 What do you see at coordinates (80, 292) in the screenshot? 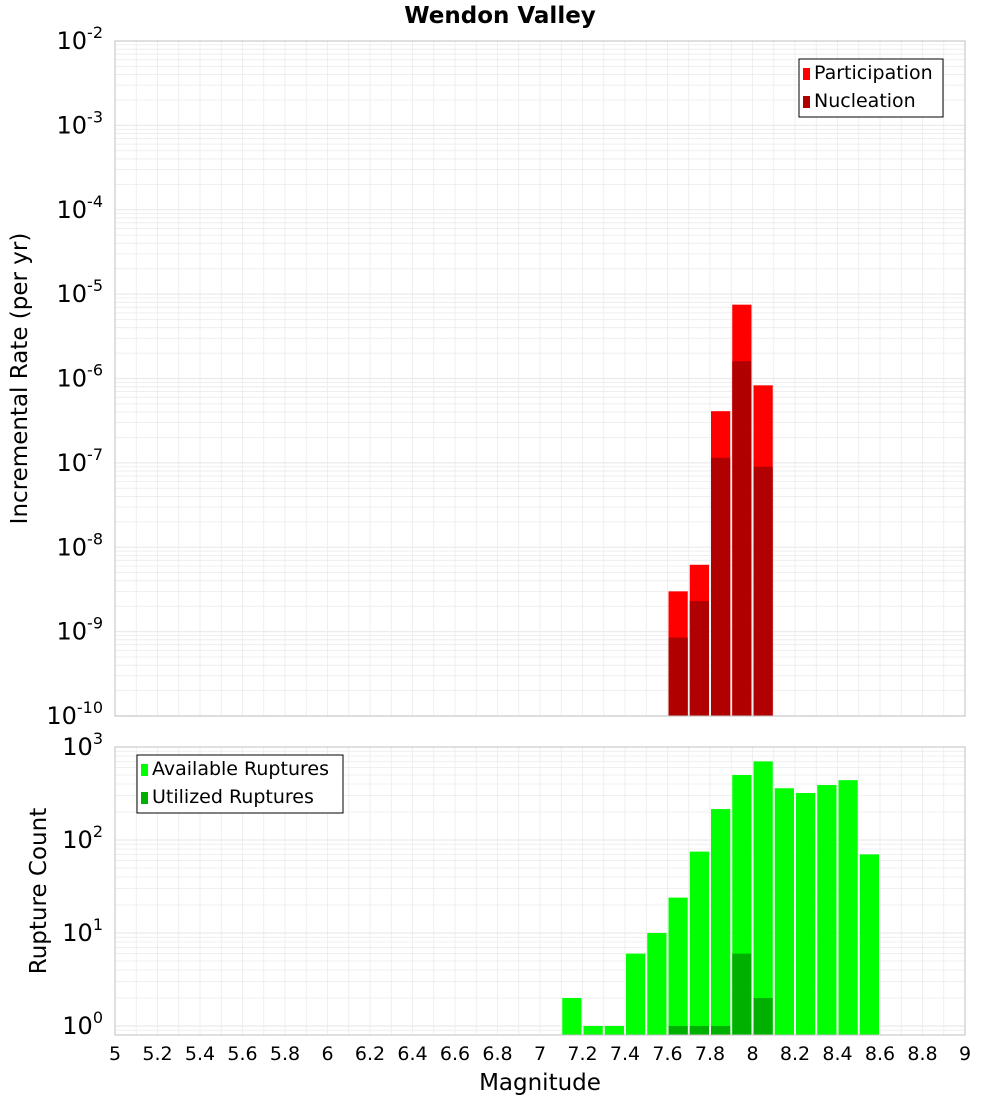
I see `y-tick-label: 10⁻⁵` at bounding box center [80, 292].